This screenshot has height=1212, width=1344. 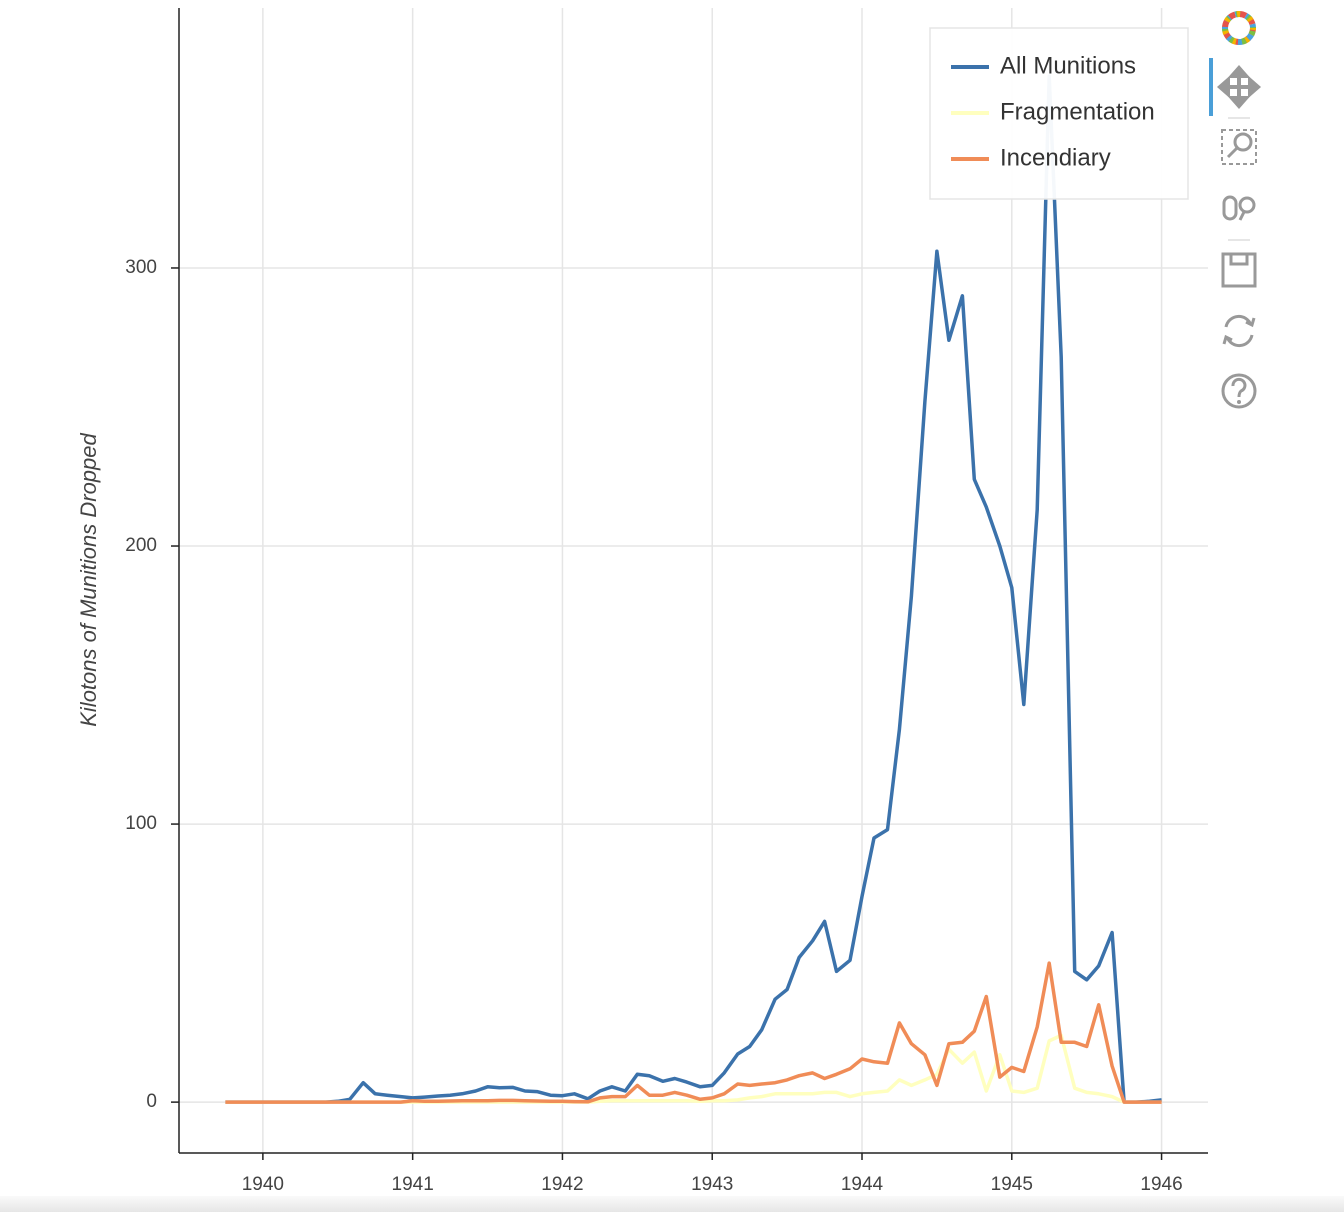 I want to click on y-tick-label: 300, so click(x=141, y=267).